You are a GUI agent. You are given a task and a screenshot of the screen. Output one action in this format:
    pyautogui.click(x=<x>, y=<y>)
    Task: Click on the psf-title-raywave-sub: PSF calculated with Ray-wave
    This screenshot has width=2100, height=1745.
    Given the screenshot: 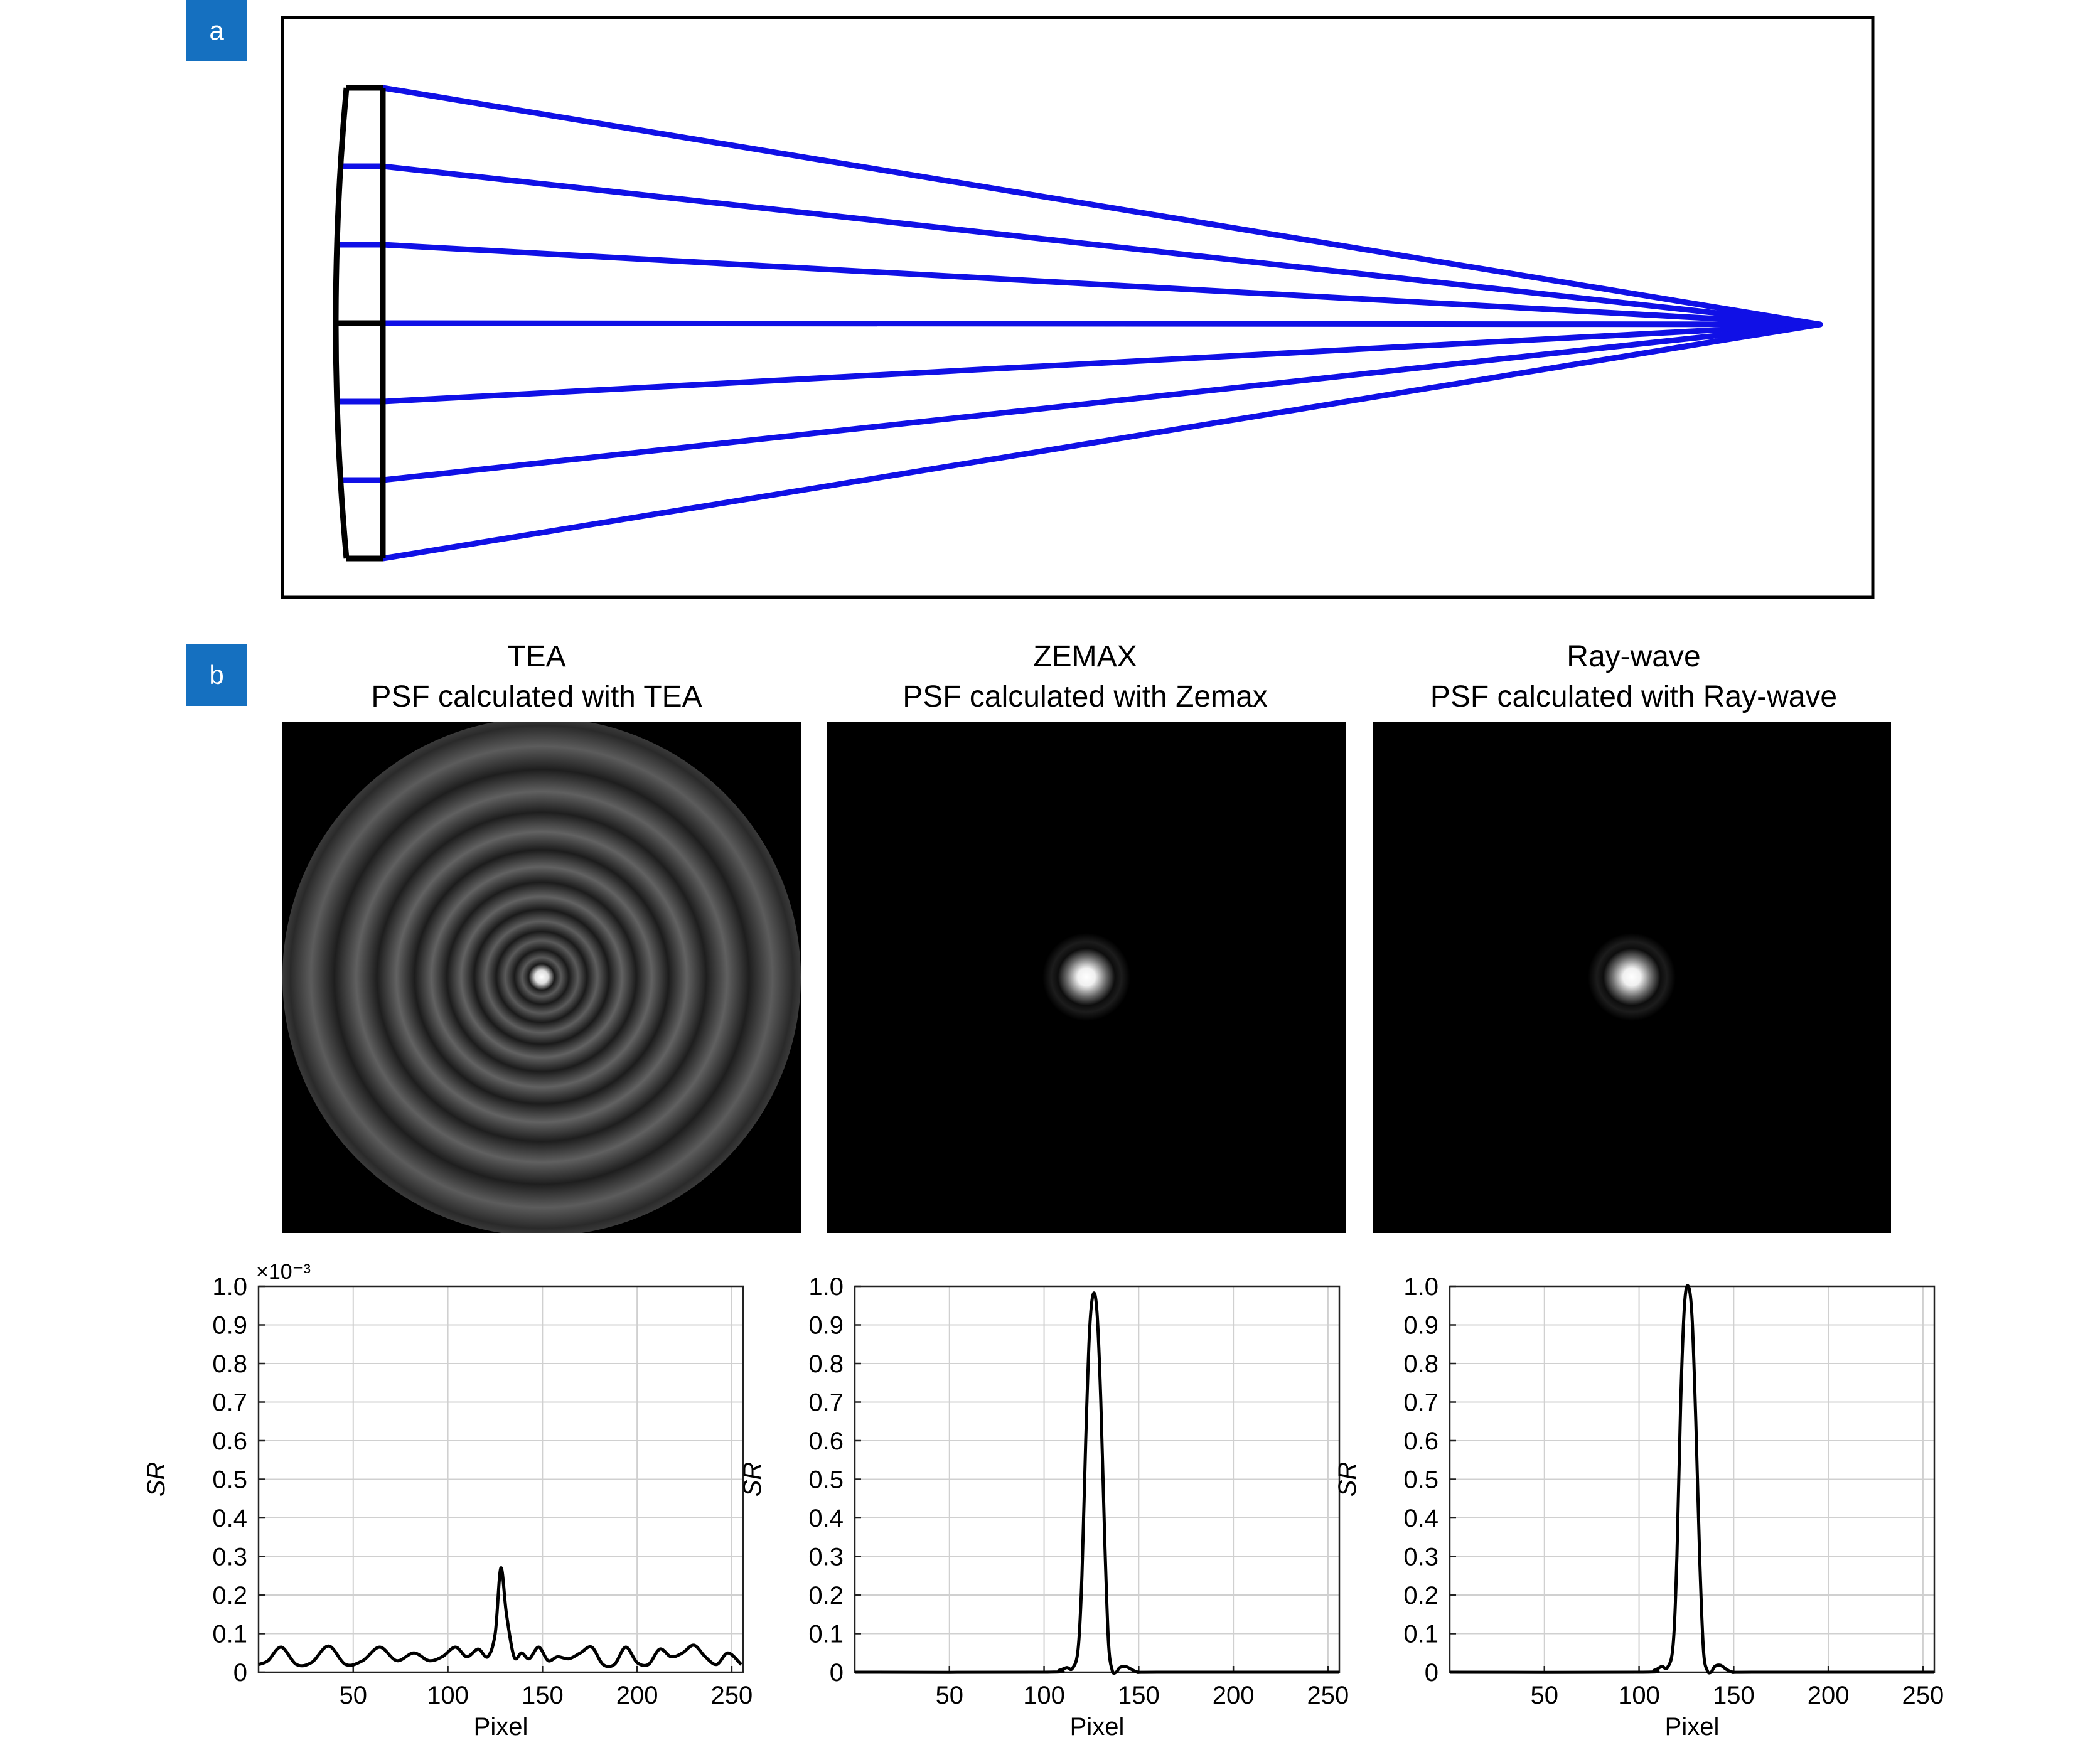 What is the action you would take?
    pyautogui.click(x=1634, y=696)
    